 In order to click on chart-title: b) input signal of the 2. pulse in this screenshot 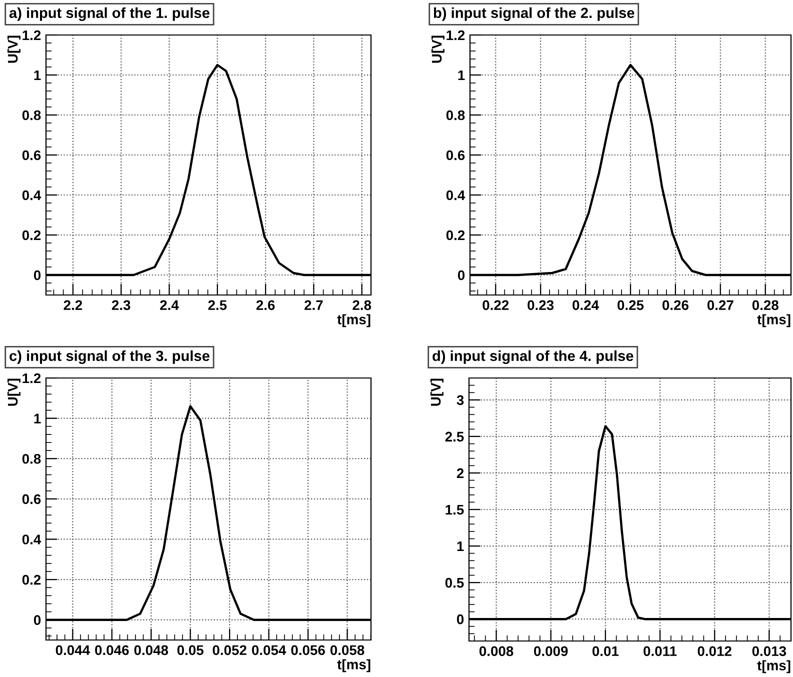, I will do `click(534, 14)`.